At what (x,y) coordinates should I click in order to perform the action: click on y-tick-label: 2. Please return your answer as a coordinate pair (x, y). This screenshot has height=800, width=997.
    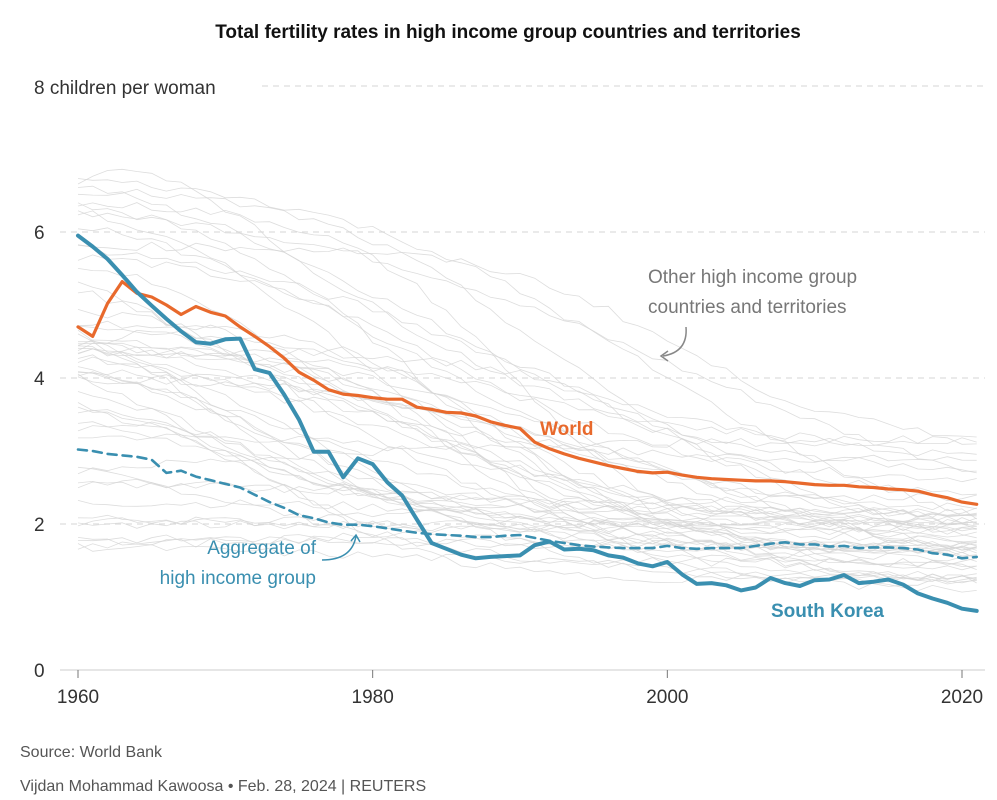
    Looking at the image, I should click on (39, 525).